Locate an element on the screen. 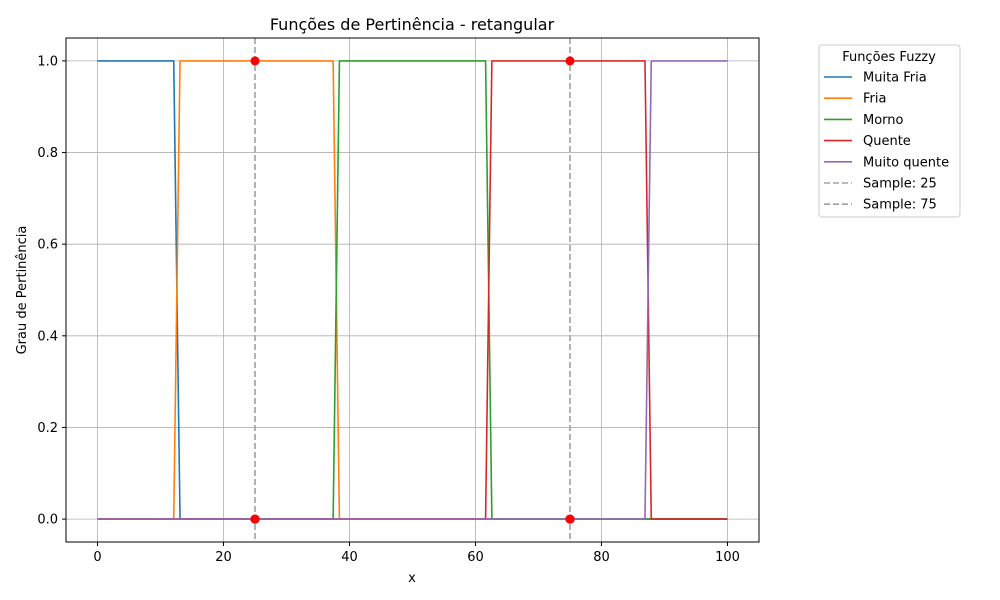 This screenshot has height=600, width=1000. y-tick-label: 0.4 is located at coordinates (47, 336).